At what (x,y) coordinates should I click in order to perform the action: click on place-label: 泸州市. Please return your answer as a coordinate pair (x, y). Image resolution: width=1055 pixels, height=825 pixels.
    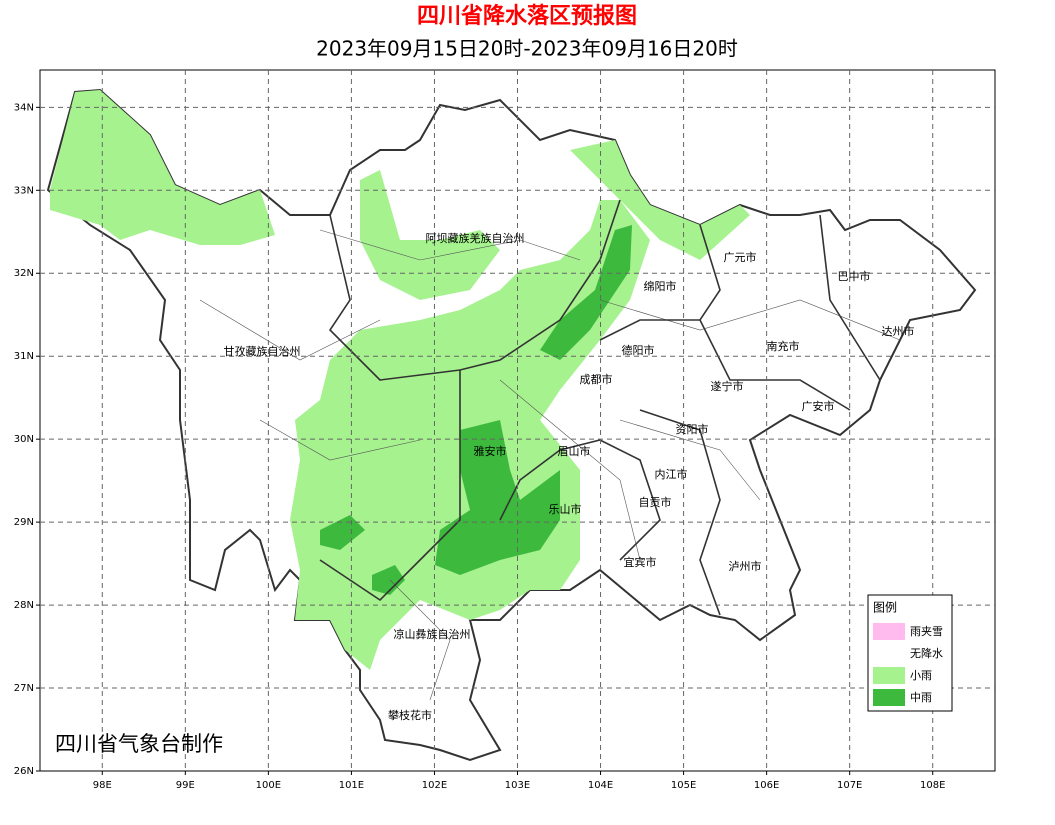
    Looking at the image, I should click on (745, 566).